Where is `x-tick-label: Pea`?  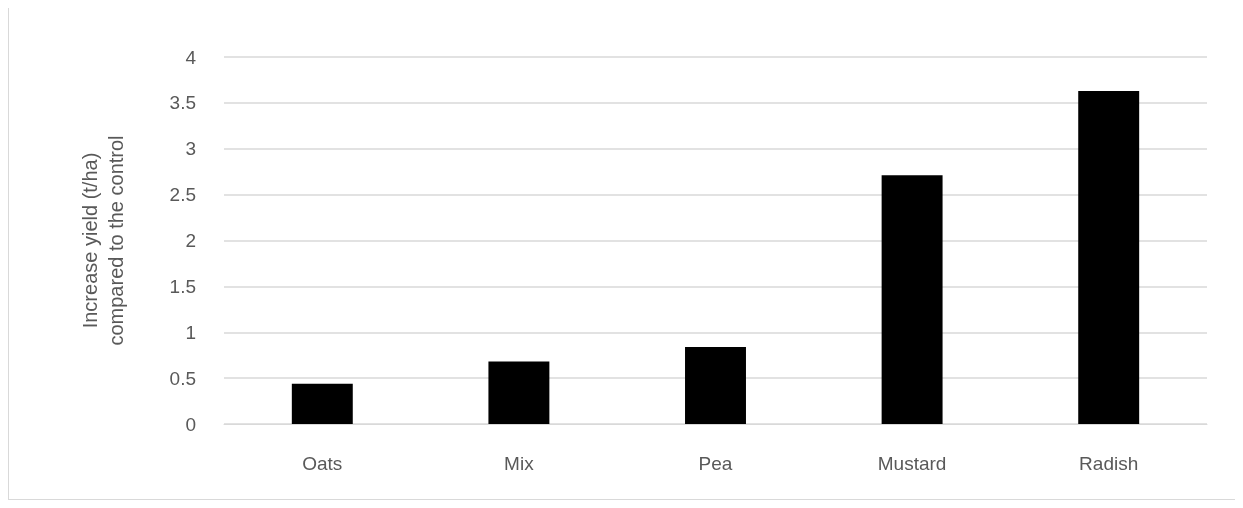
x-tick-label: Pea is located at coordinates (715, 463).